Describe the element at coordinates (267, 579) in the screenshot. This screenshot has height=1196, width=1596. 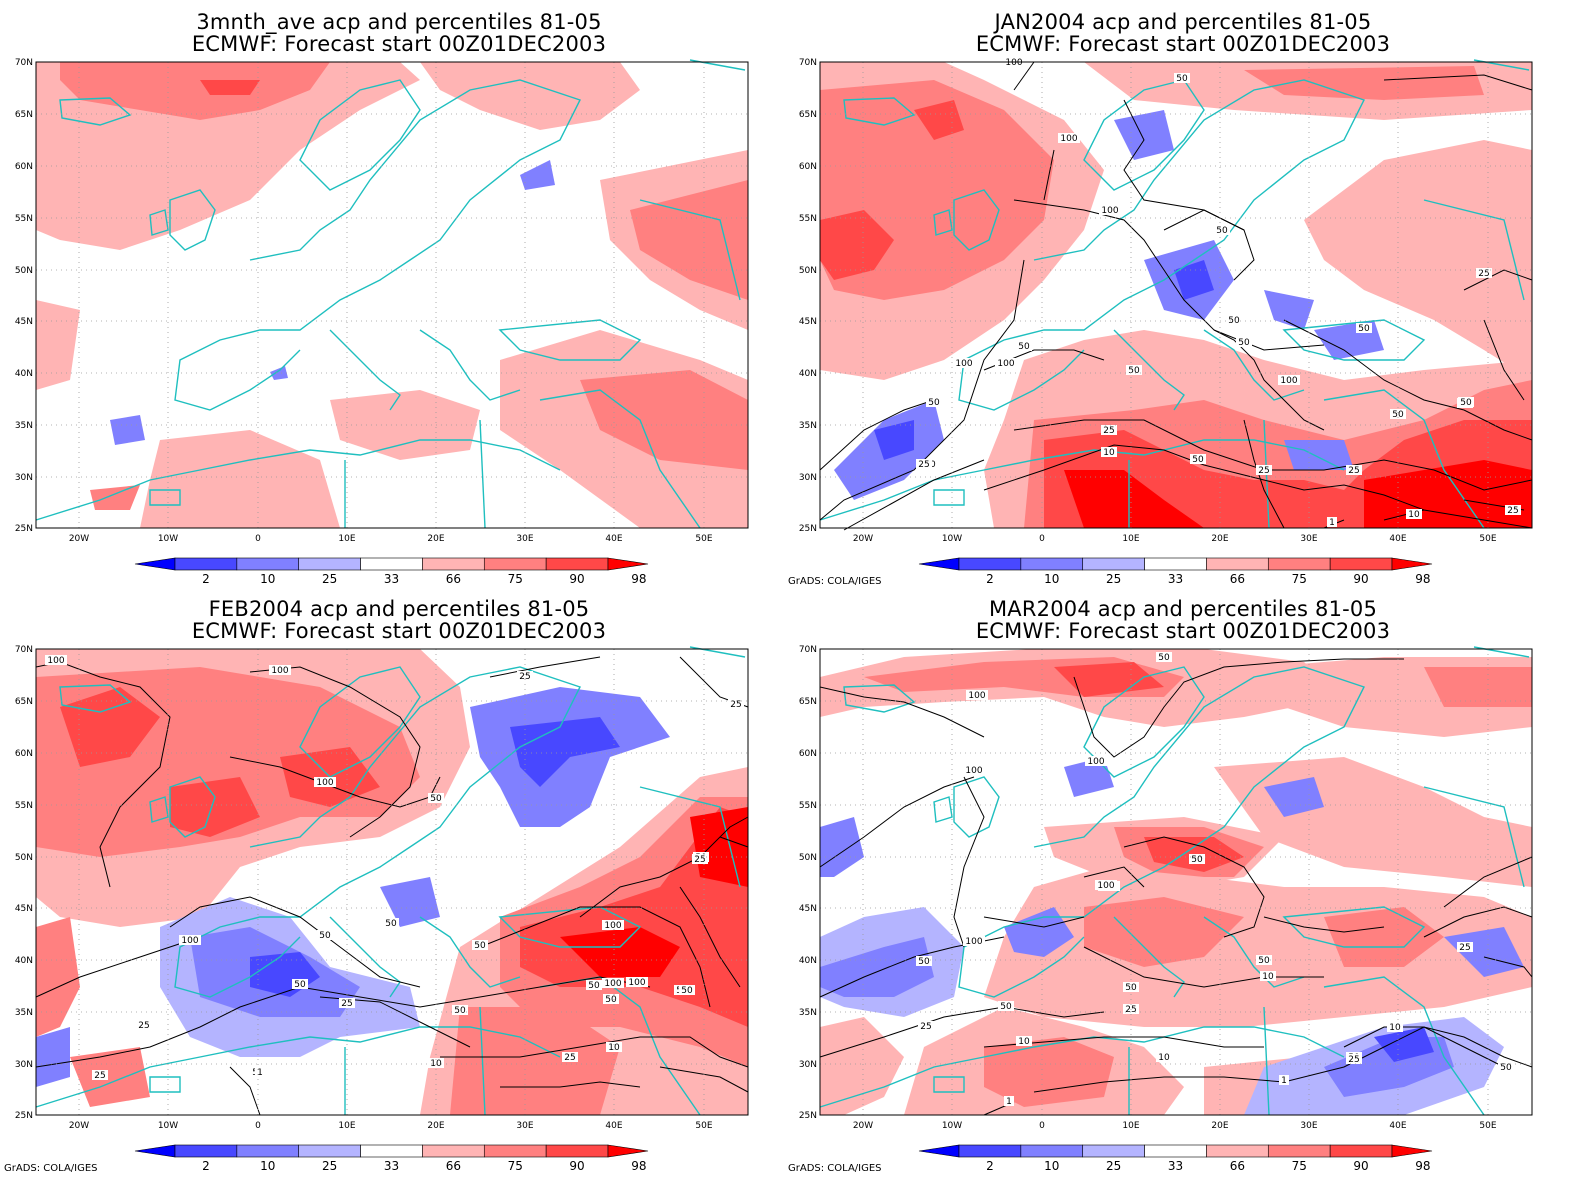
I see `colorbar-label: 10` at that location.